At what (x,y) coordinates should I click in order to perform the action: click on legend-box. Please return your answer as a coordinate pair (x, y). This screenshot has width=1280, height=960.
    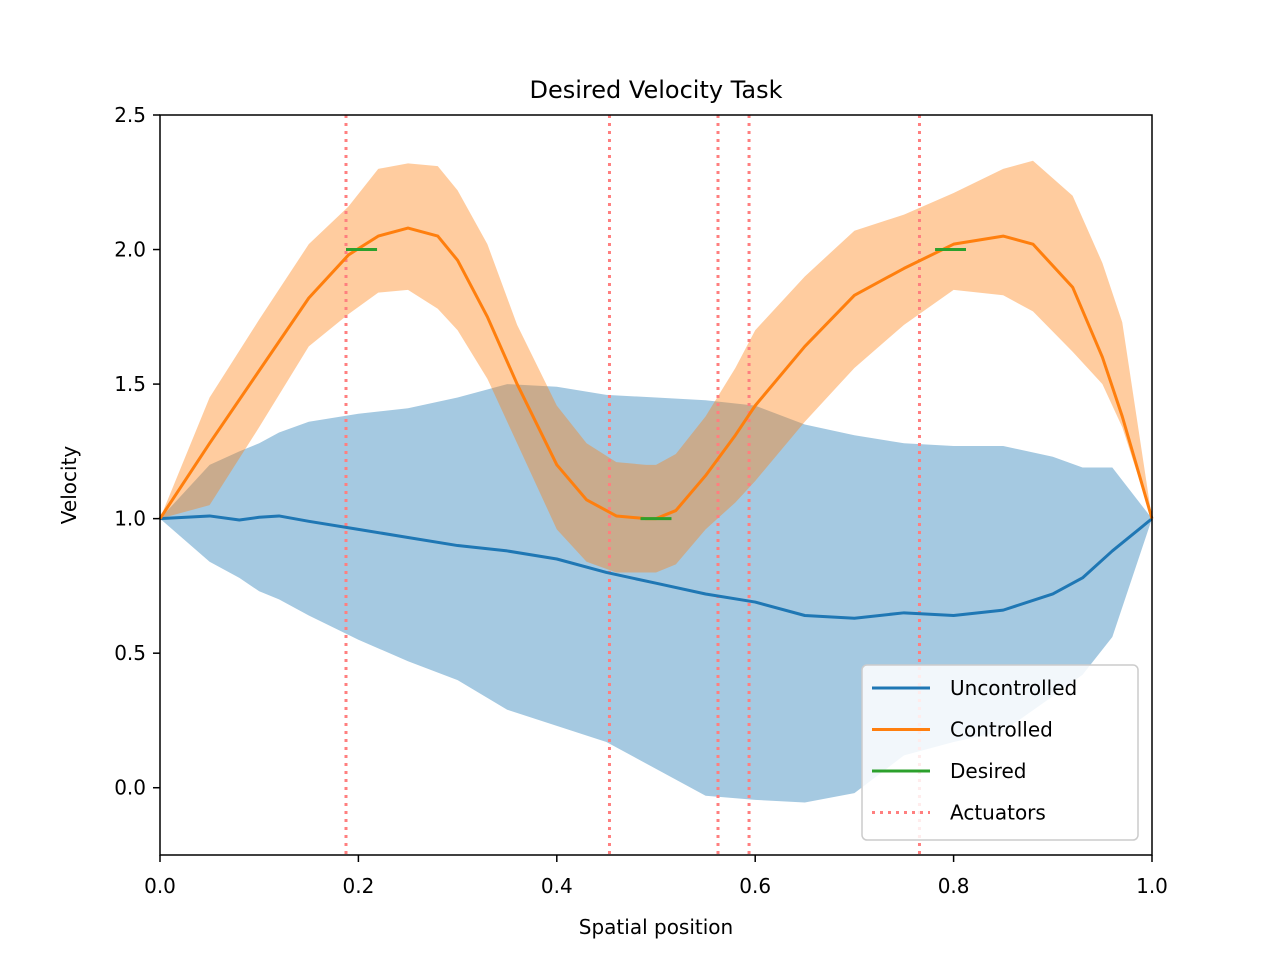
    Looking at the image, I should click on (1000, 752).